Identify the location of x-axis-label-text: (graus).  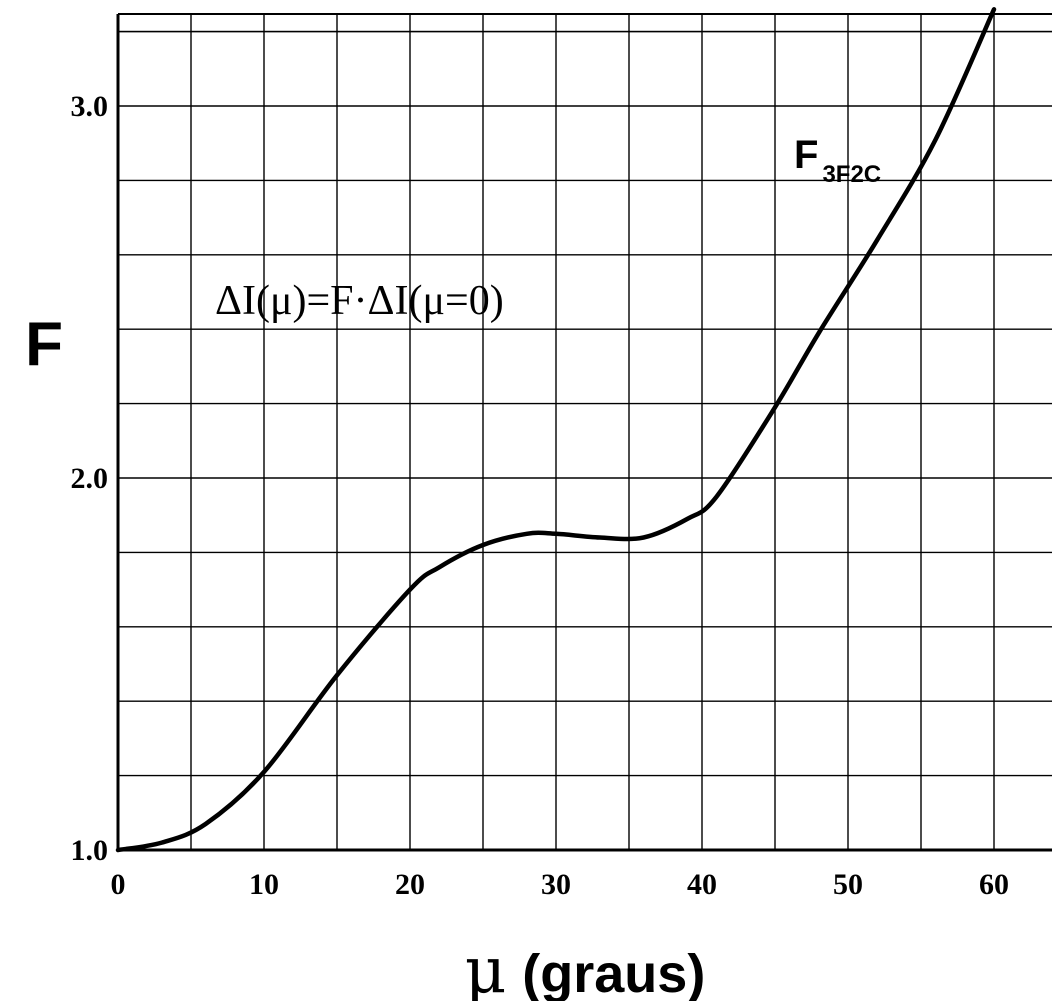
(613, 972).